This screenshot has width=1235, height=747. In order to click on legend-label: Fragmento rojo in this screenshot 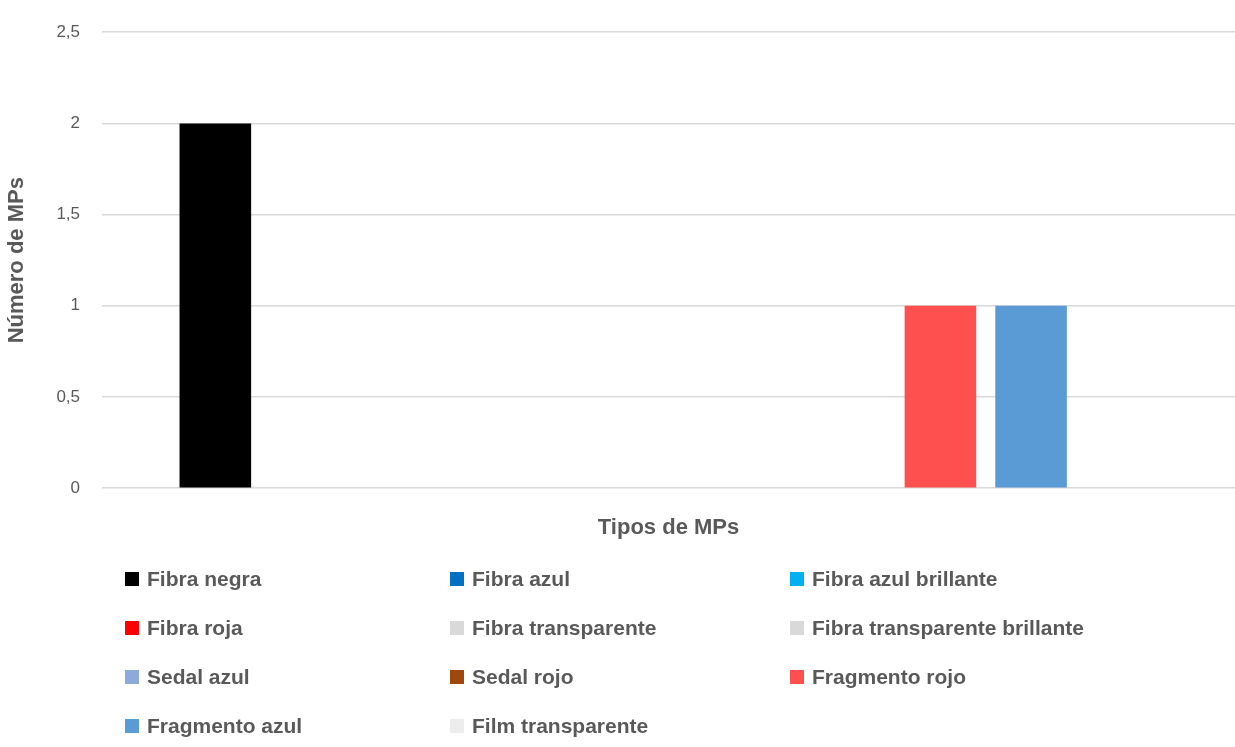, I will do `click(889, 677)`.